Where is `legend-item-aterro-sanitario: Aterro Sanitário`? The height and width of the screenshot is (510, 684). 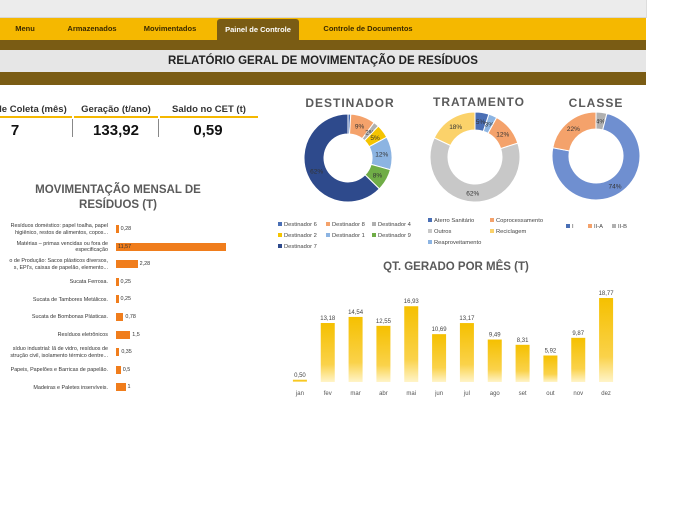 legend-item-aterro-sanitario: Aterro Sanitário is located at coordinates (451, 221).